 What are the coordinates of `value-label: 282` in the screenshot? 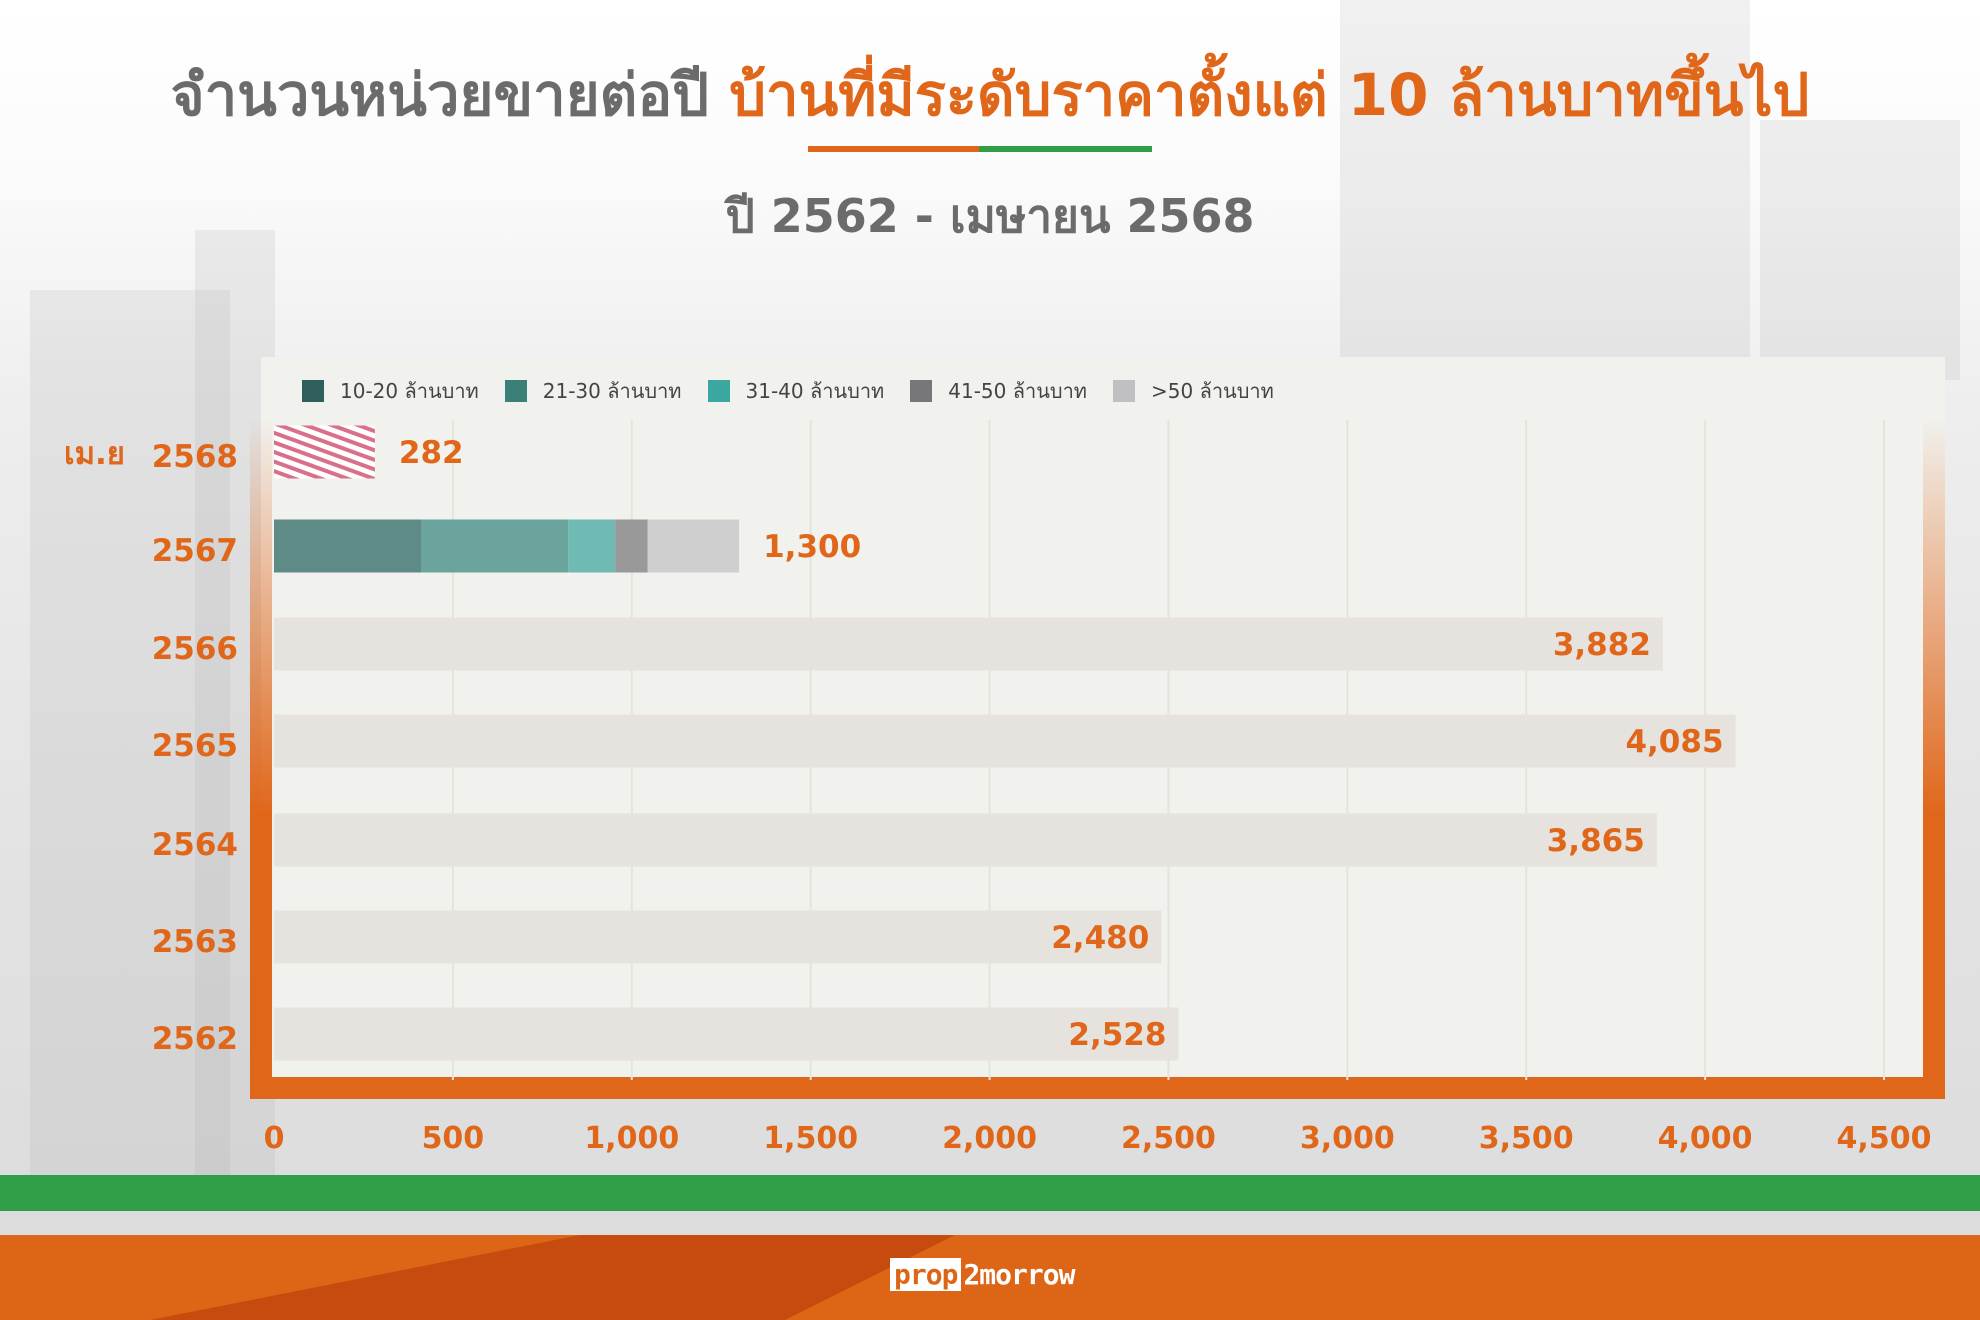 It's located at (431, 453).